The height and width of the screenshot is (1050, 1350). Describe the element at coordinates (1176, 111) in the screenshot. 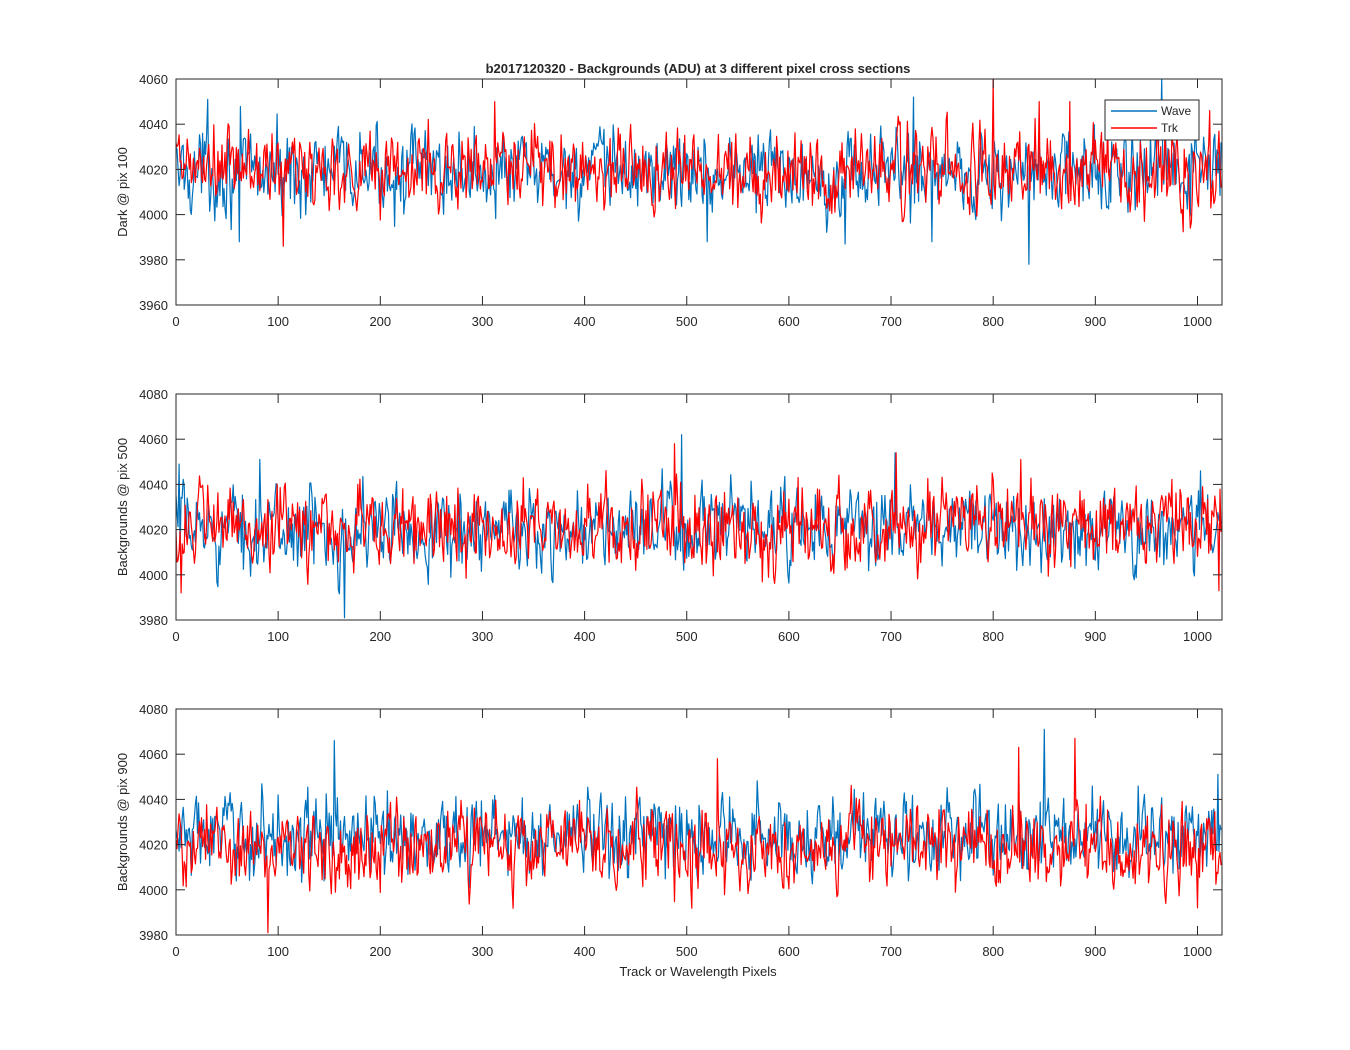

I see `legend-label-wave: Wave` at that location.